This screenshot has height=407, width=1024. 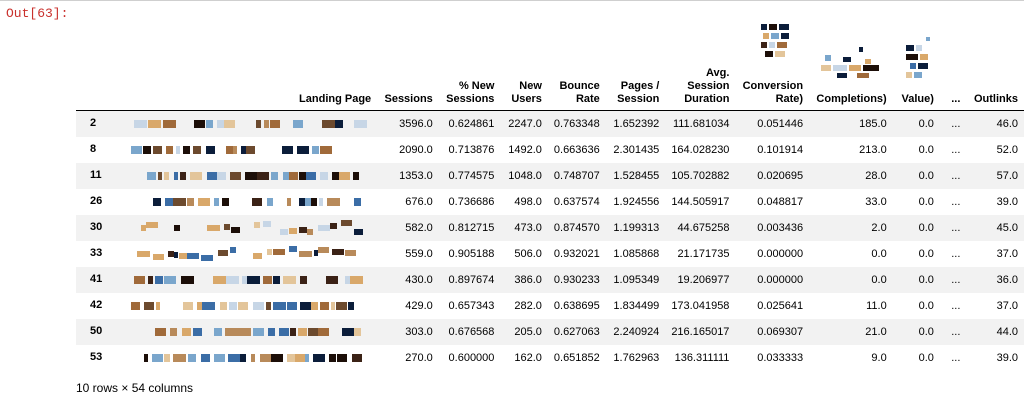 What do you see at coordinates (700, 149) in the screenshot?
I see `cell-duration: 164.028230` at bounding box center [700, 149].